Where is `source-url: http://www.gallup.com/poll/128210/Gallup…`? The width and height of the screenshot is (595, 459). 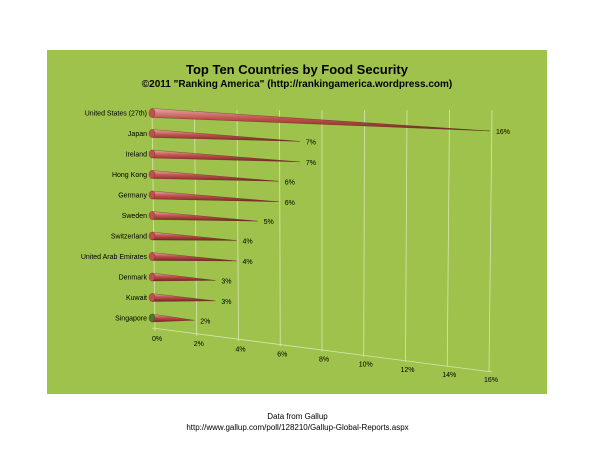 source-url: http://www.gallup.com/poll/128210/Gallup… is located at coordinates (297, 427).